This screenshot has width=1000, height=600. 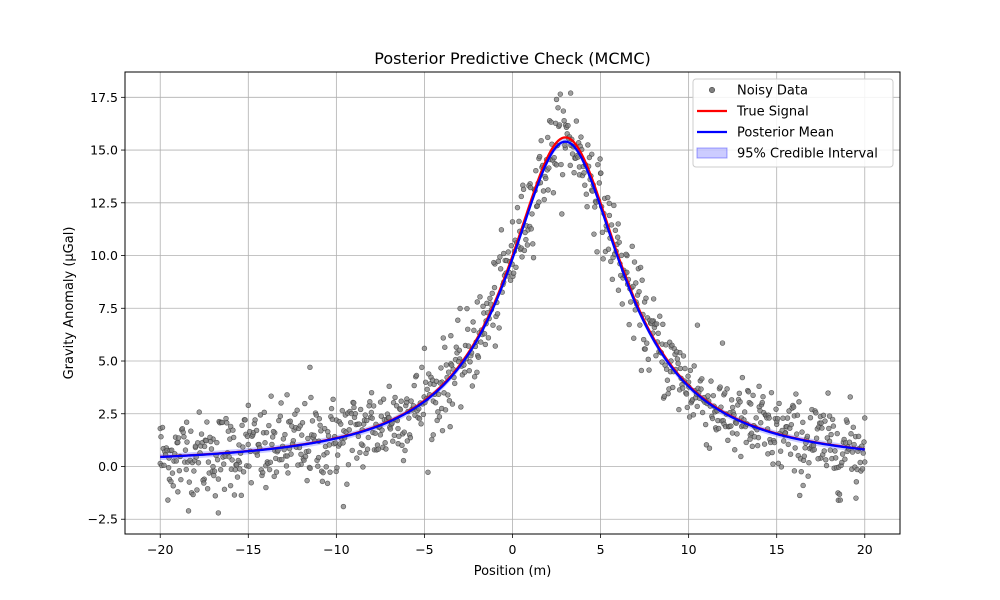 I want to click on legend-marker-noisy-data, so click(x=711, y=90).